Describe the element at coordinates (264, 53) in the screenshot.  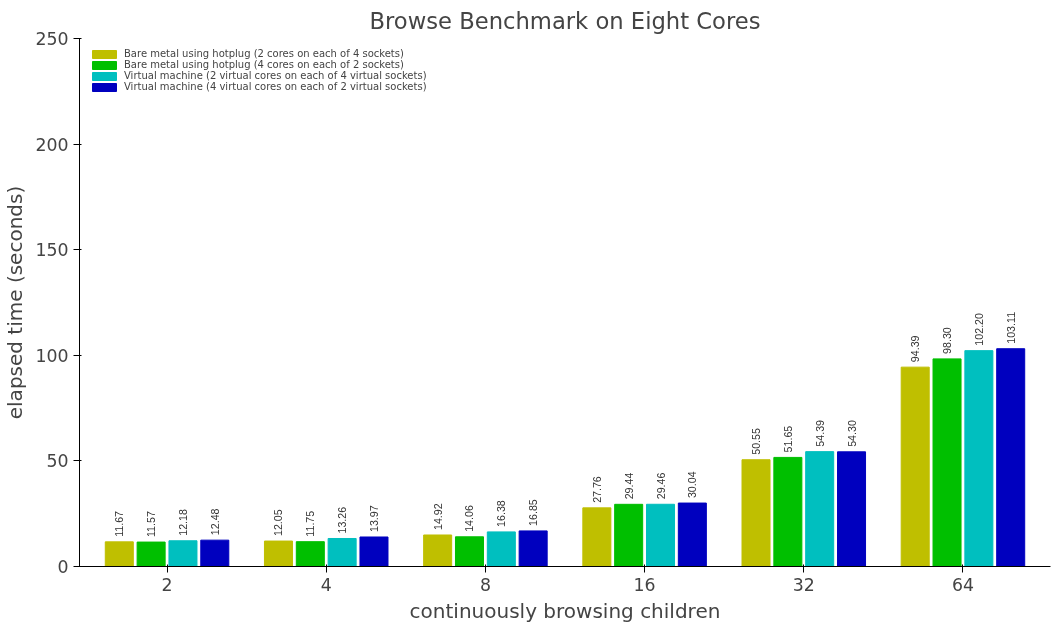
I see `legend-label: Bare metal using hotplug (2 cores on each of 4 sockets)` at that location.